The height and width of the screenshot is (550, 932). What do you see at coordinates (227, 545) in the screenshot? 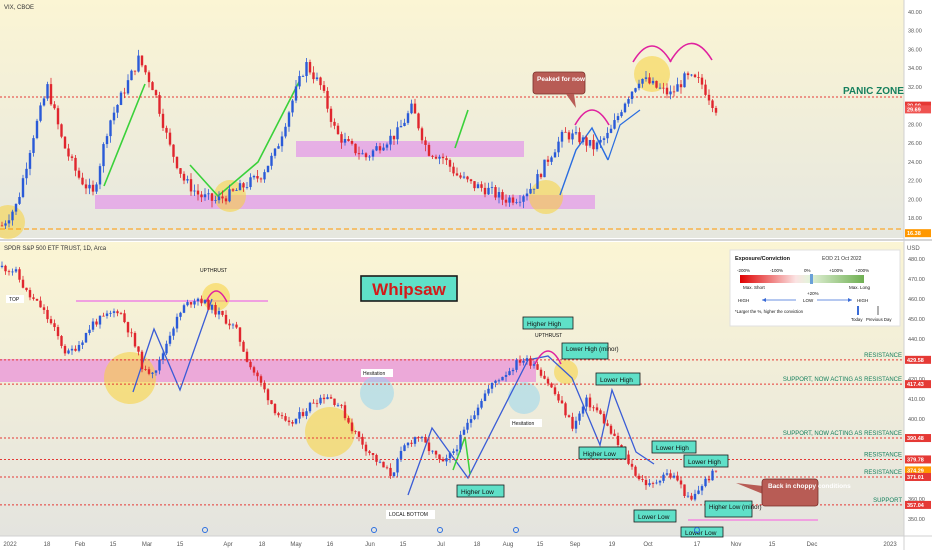
I see `time-axis-label: Apr` at bounding box center [227, 545].